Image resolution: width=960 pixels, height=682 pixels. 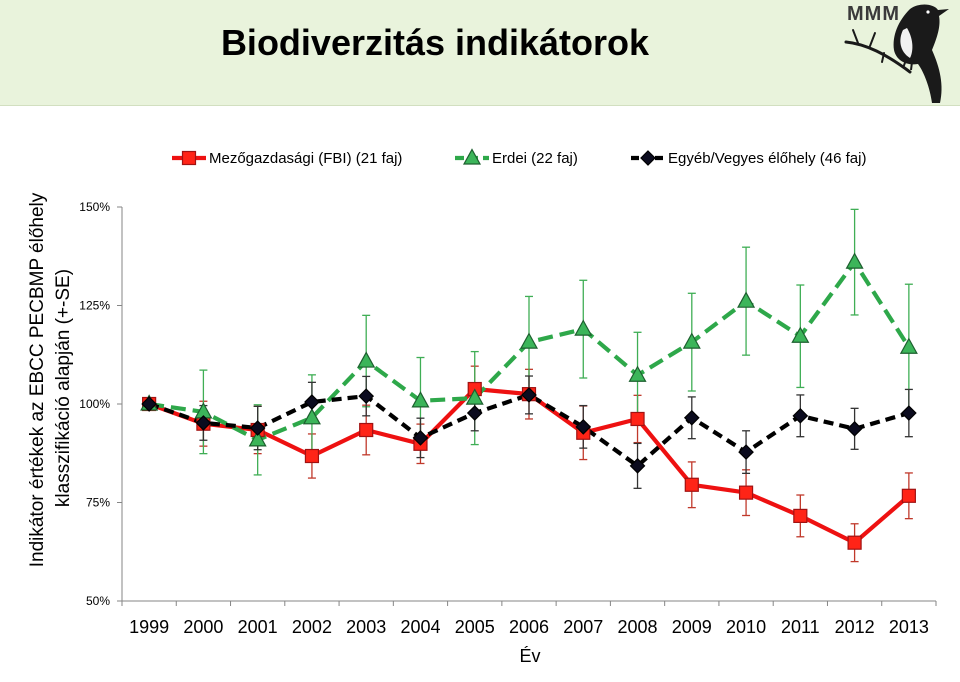 What do you see at coordinates (94, 404) in the screenshot?
I see `y-tick-label: 100%` at bounding box center [94, 404].